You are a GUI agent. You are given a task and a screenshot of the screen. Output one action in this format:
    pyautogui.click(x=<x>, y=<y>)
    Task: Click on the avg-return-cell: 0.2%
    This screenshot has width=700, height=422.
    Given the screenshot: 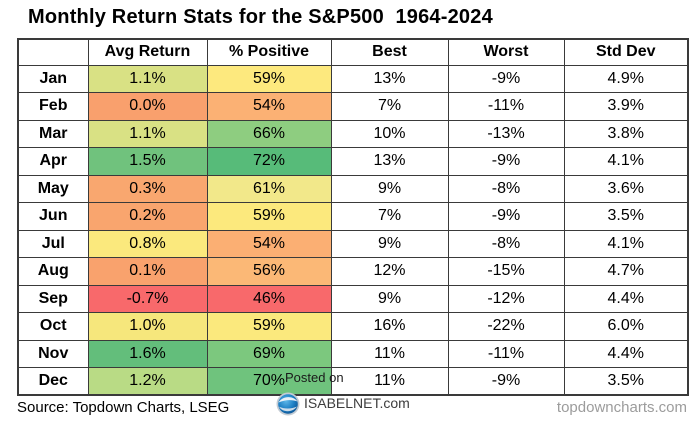 What is the action you would take?
    pyautogui.click(x=147, y=216)
    